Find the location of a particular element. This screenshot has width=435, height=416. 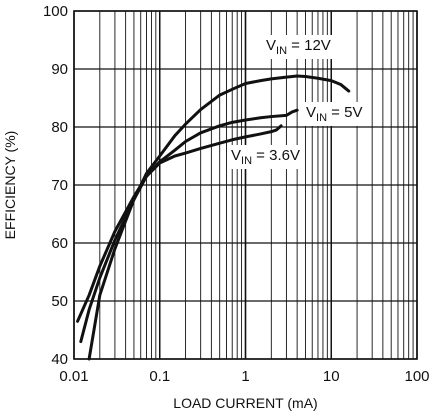

x-axis-title: LOAD CURRENT (mA) is located at coordinates (245, 403).